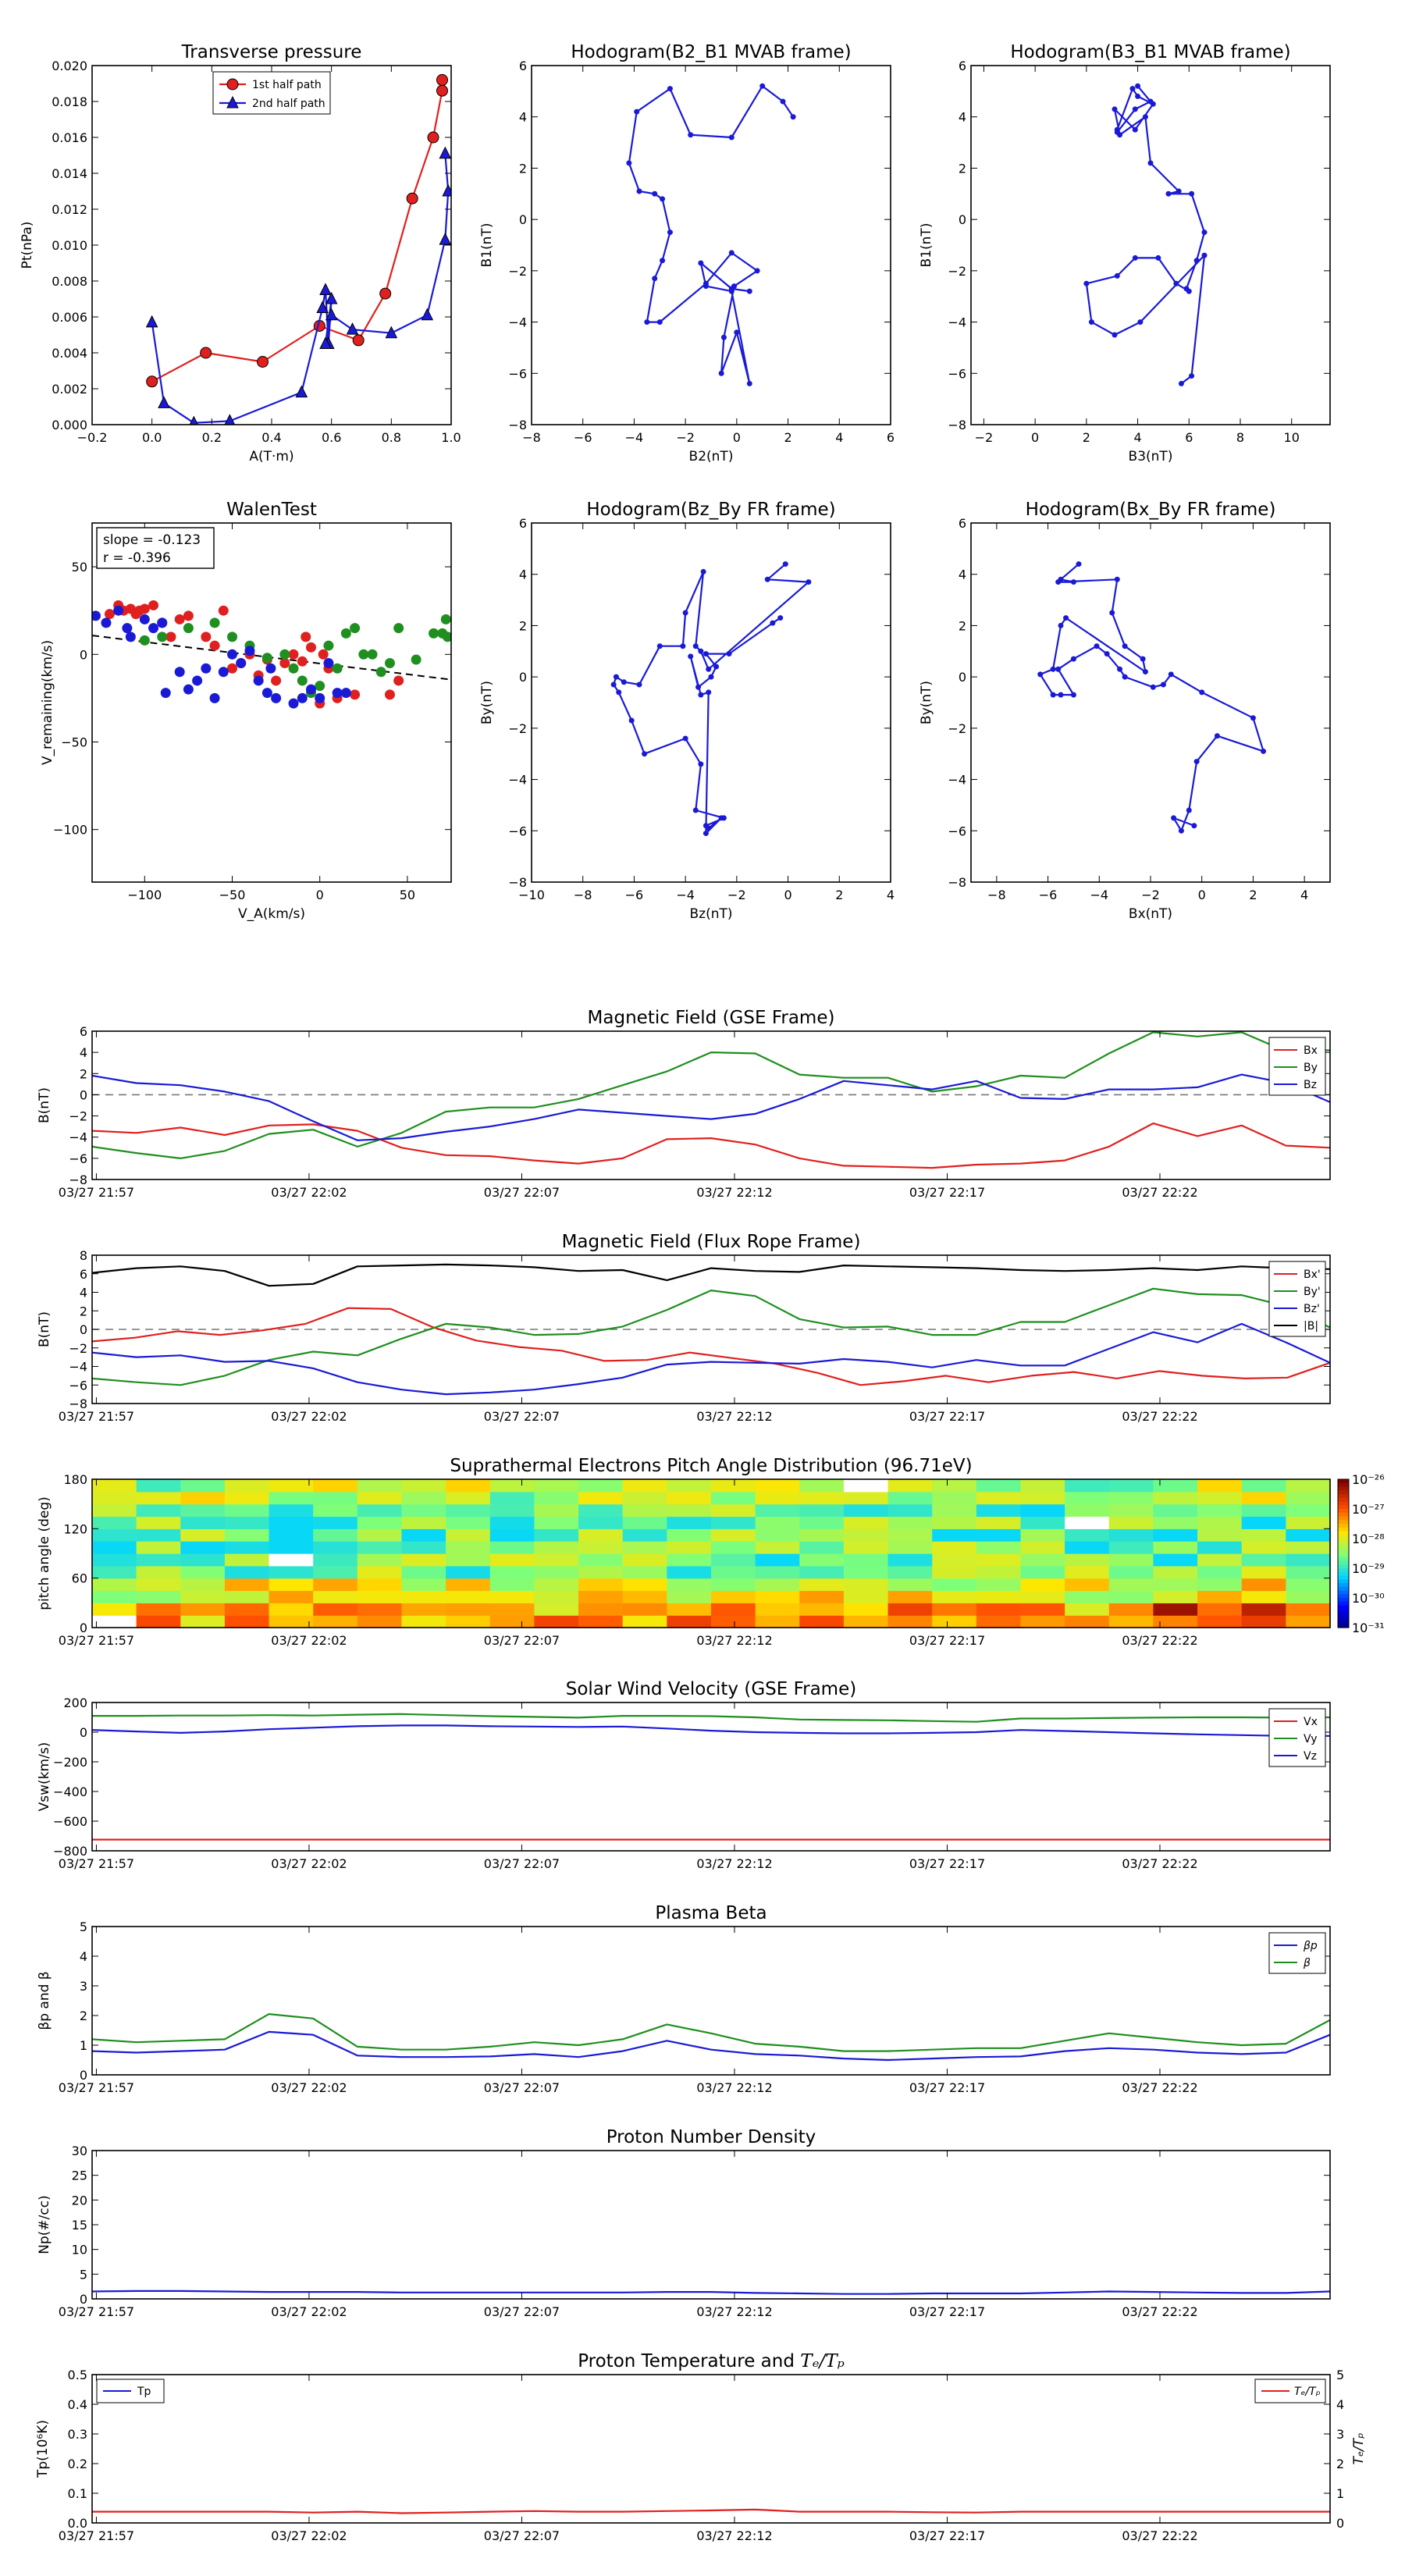  Describe the element at coordinates (69, 317) in the screenshot. I see `y-tick-label: 0.006` at that location.